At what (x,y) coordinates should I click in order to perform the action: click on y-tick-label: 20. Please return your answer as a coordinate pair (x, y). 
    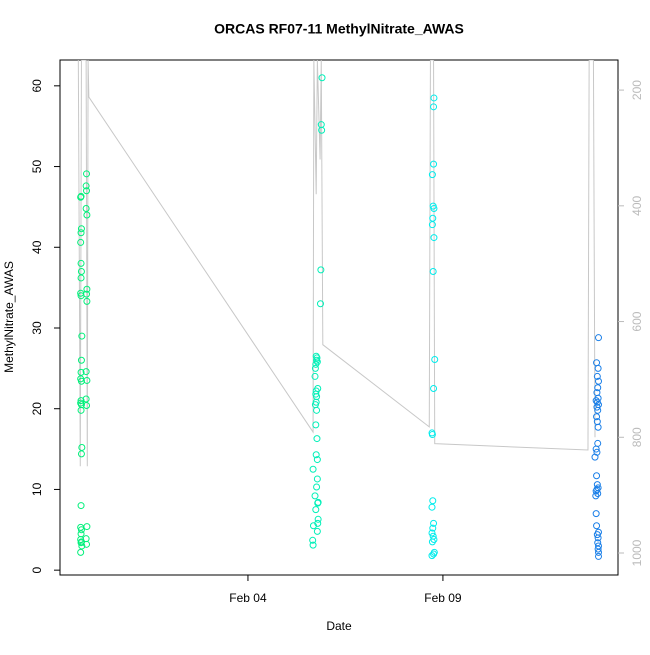
    Looking at the image, I should click on (37, 409).